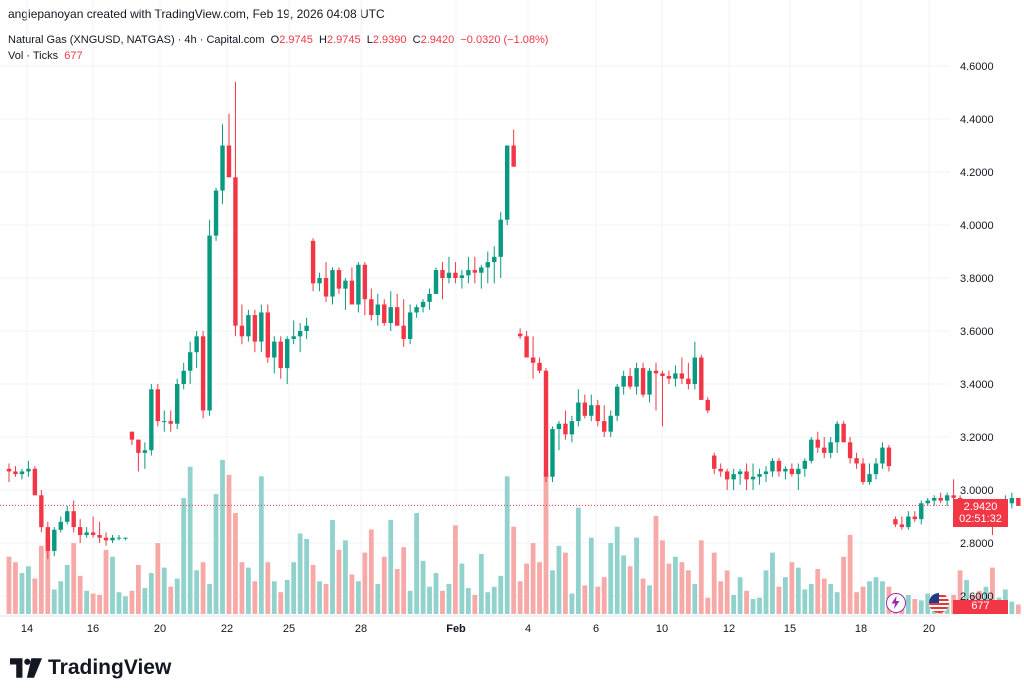 The height and width of the screenshot is (696, 1024). What do you see at coordinates (289, 629) in the screenshot?
I see `time-axis-label: 25` at bounding box center [289, 629].